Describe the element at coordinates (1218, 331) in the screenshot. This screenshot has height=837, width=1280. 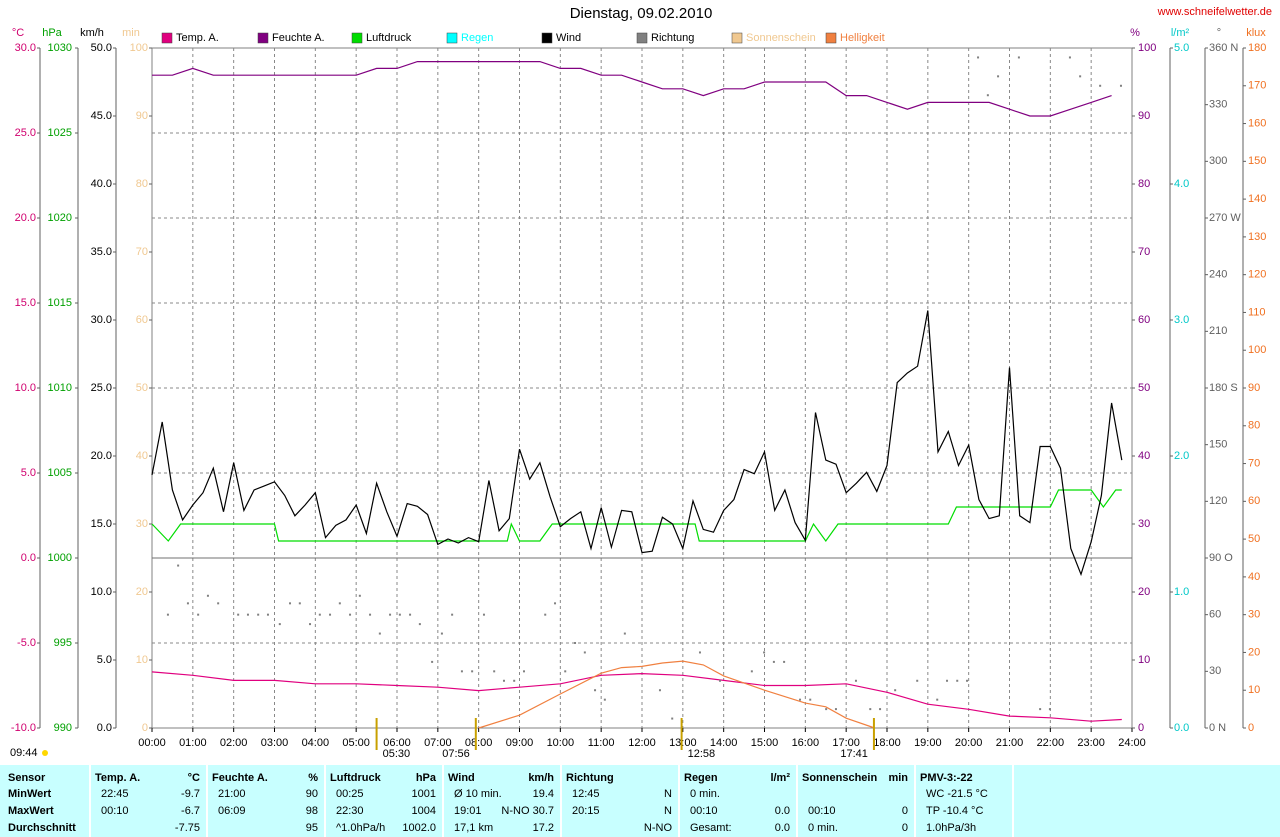
I see `y-tick-label: 210` at that location.